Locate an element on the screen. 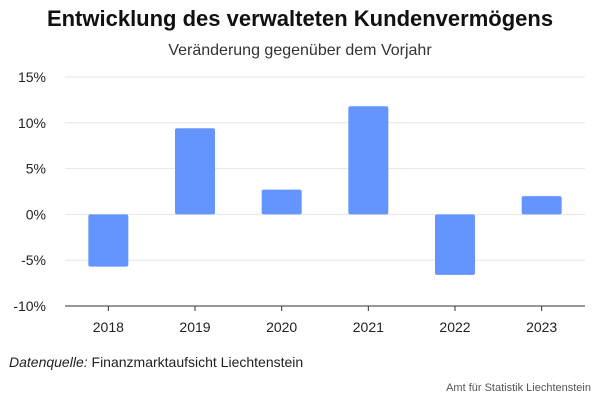 The width and height of the screenshot is (600, 400). x-tick-label: 2023 is located at coordinates (541, 327).